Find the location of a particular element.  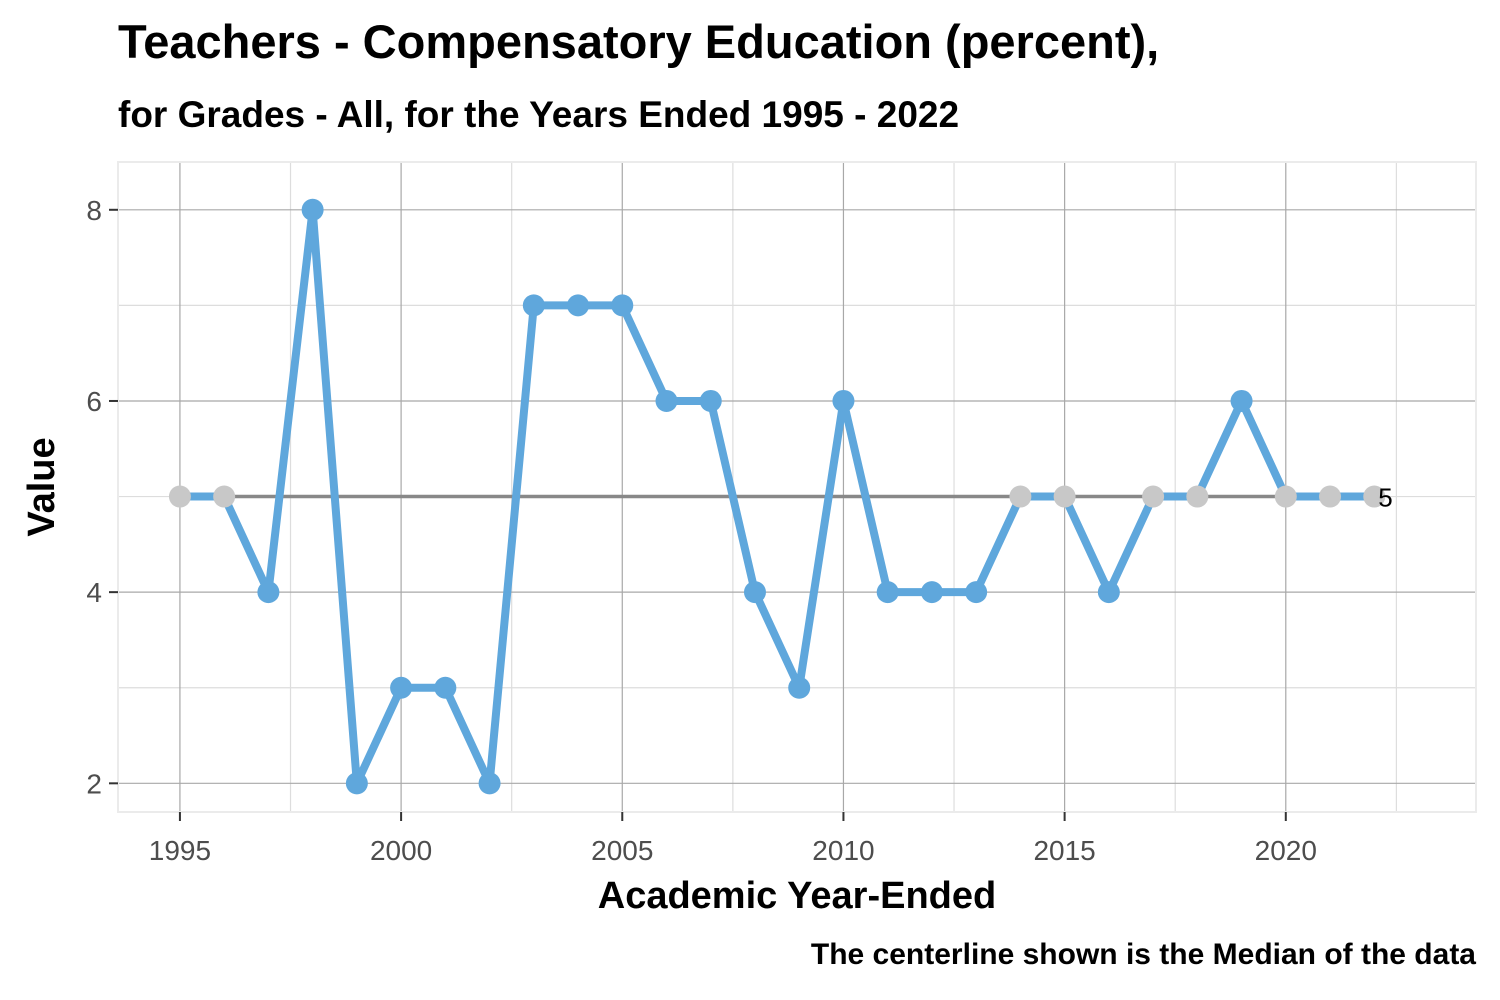

y-tick-label: 6 is located at coordinates (94, 401).